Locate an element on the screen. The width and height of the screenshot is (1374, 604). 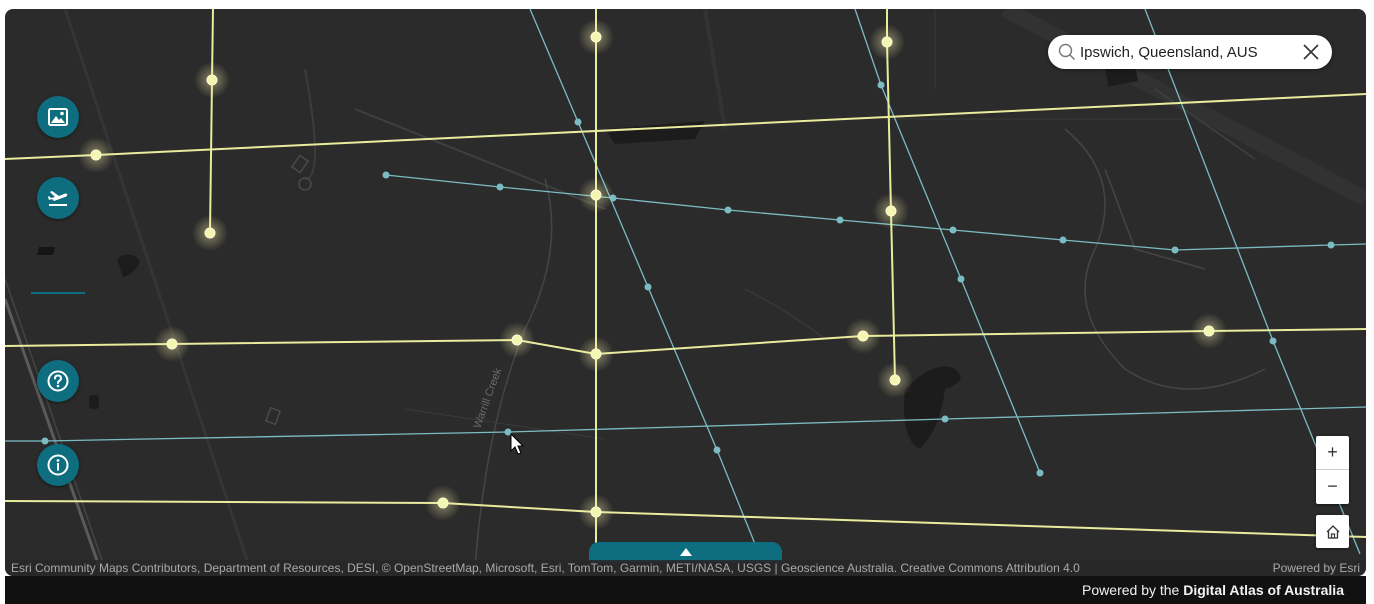
close-icon is located at coordinates (1311, 52).